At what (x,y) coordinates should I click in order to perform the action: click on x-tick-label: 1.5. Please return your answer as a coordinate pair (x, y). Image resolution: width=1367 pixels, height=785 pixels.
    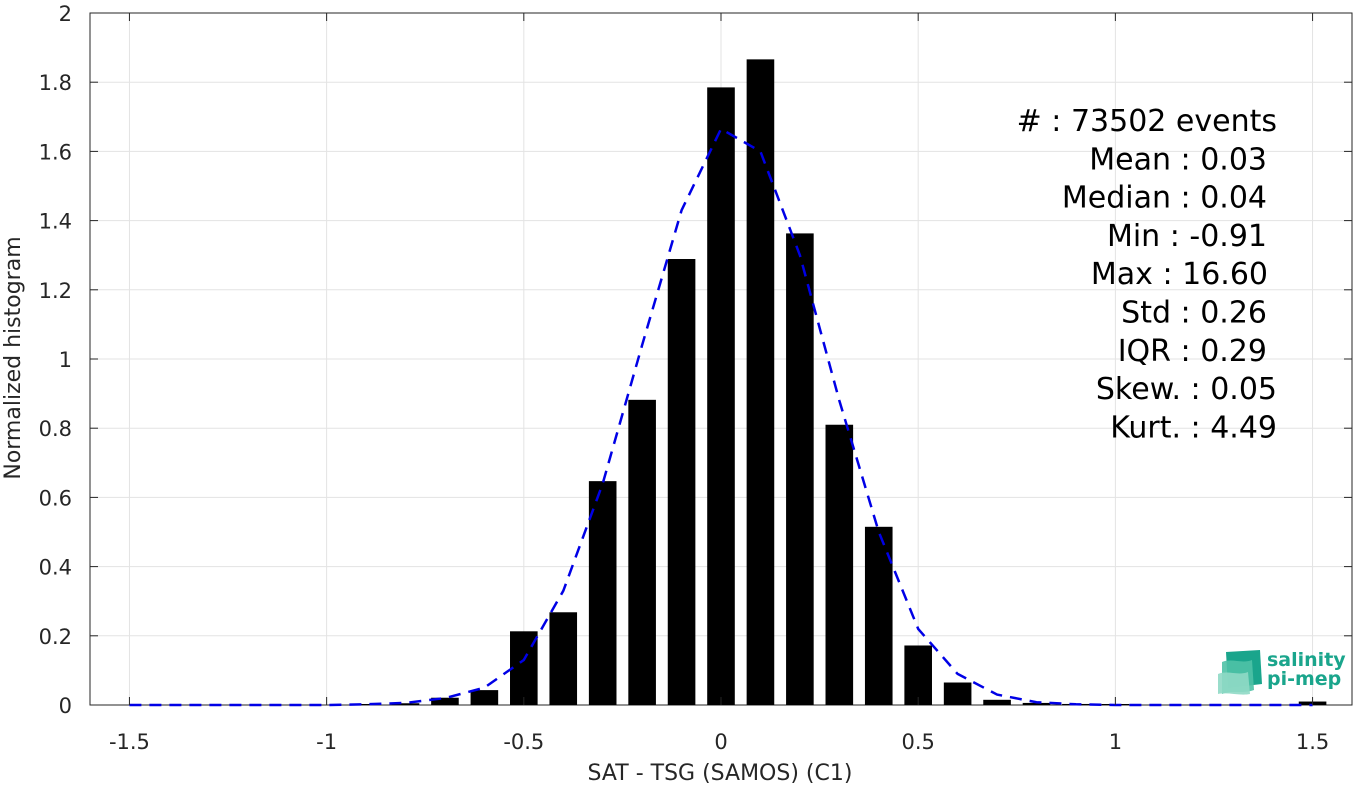
    Looking at the image, I should click on (1312, 742).